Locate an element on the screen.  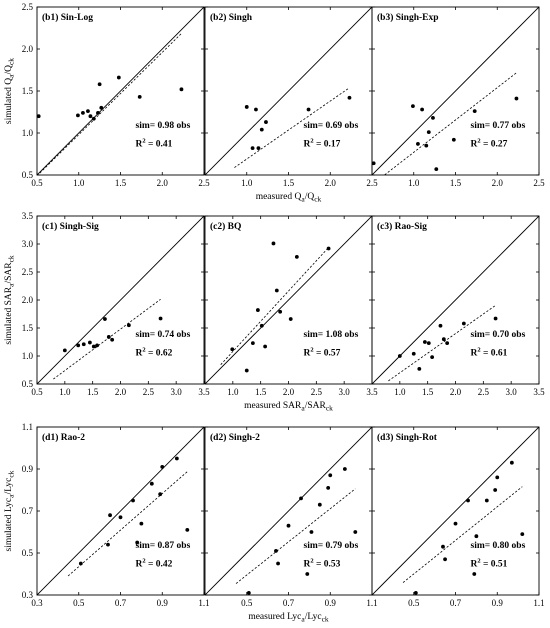
label-text: simulated Q is located at coordinates (9, 101).